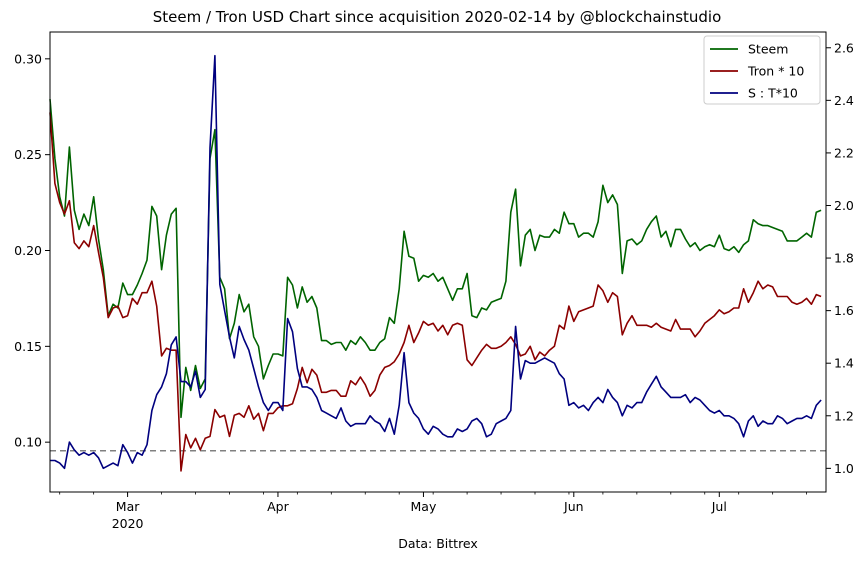 Image resolution: width=867 pixels, height=561 pixels. Describe the element at coordinates (775, 71) in the screenshot. I see `legend-label: Tron * 10` at that location.